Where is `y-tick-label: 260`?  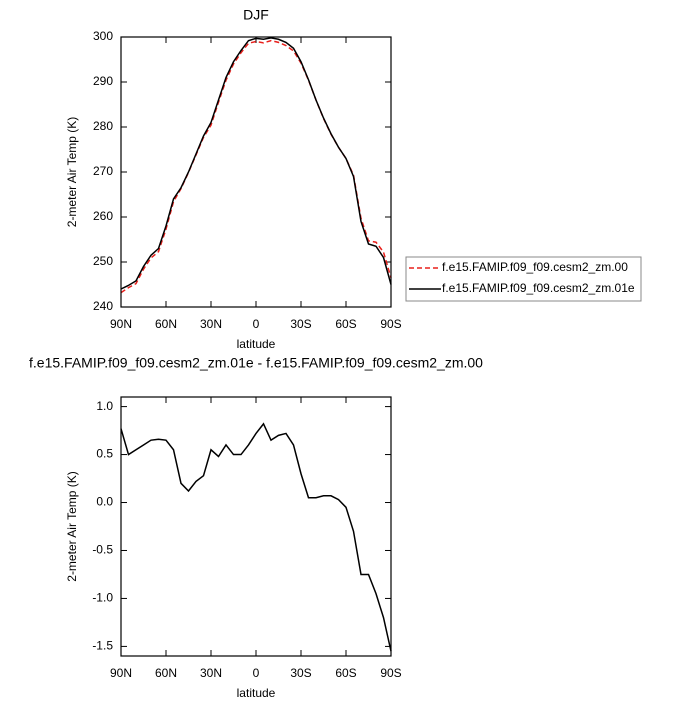 y-tick-label: 260 is located at coordinates (103, 216).